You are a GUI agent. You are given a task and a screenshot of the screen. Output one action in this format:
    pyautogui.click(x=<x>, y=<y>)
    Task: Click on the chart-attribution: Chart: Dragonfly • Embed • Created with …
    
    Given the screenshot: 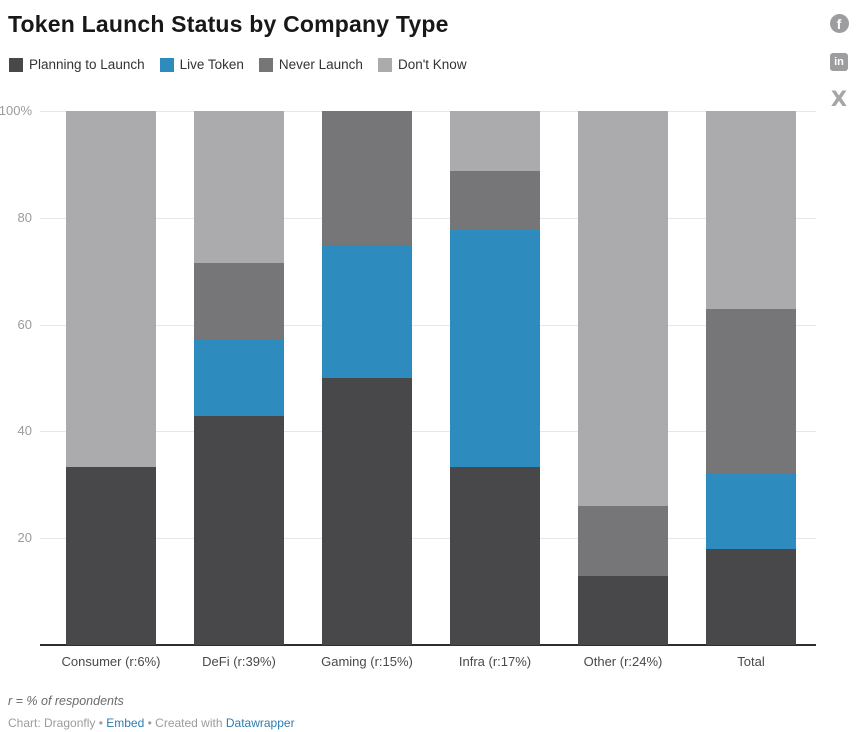 What is the action you would take?
    pyautogui.click(x=151, y=723)
    